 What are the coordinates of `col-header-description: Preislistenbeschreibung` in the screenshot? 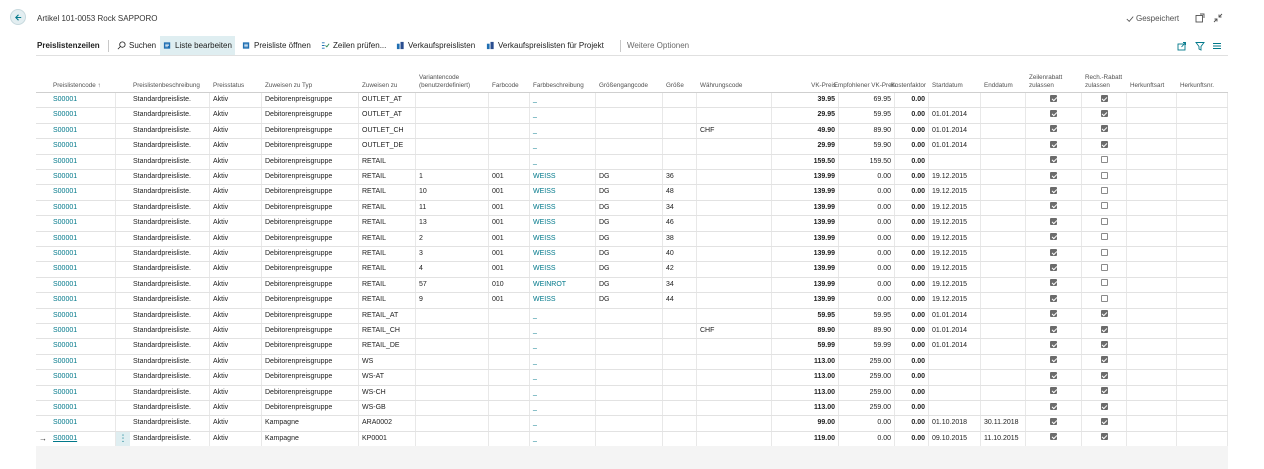 It's located at (166, 85).